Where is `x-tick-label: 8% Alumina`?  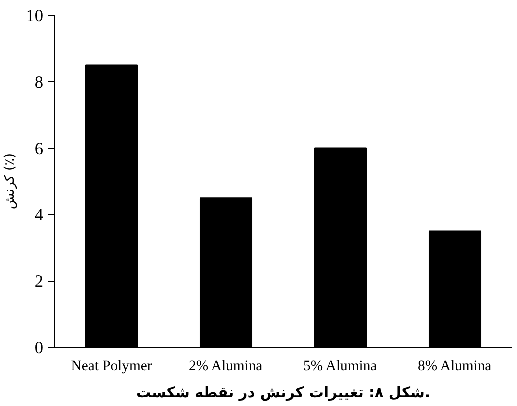
x-tick-label: 8% Alumina is located at coordinates (455, 366).